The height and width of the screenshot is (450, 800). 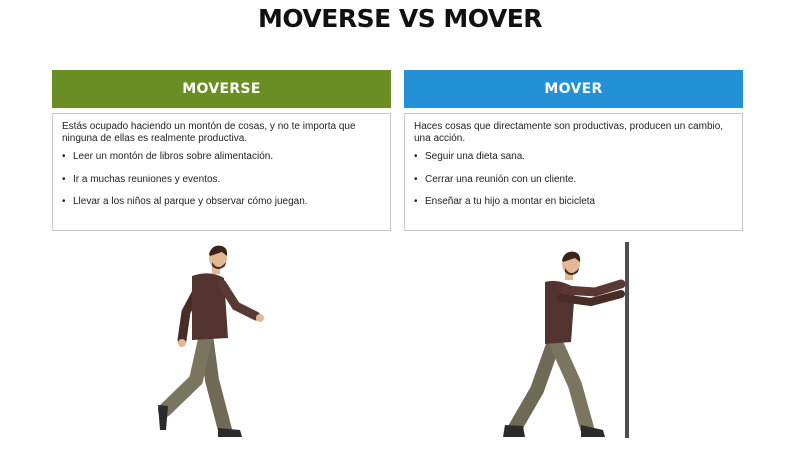 What do you see at coordinates (221, 89) in the screenshot?
I see `card-header-moverse: MOVERSE` at bounding box center [221, 89].